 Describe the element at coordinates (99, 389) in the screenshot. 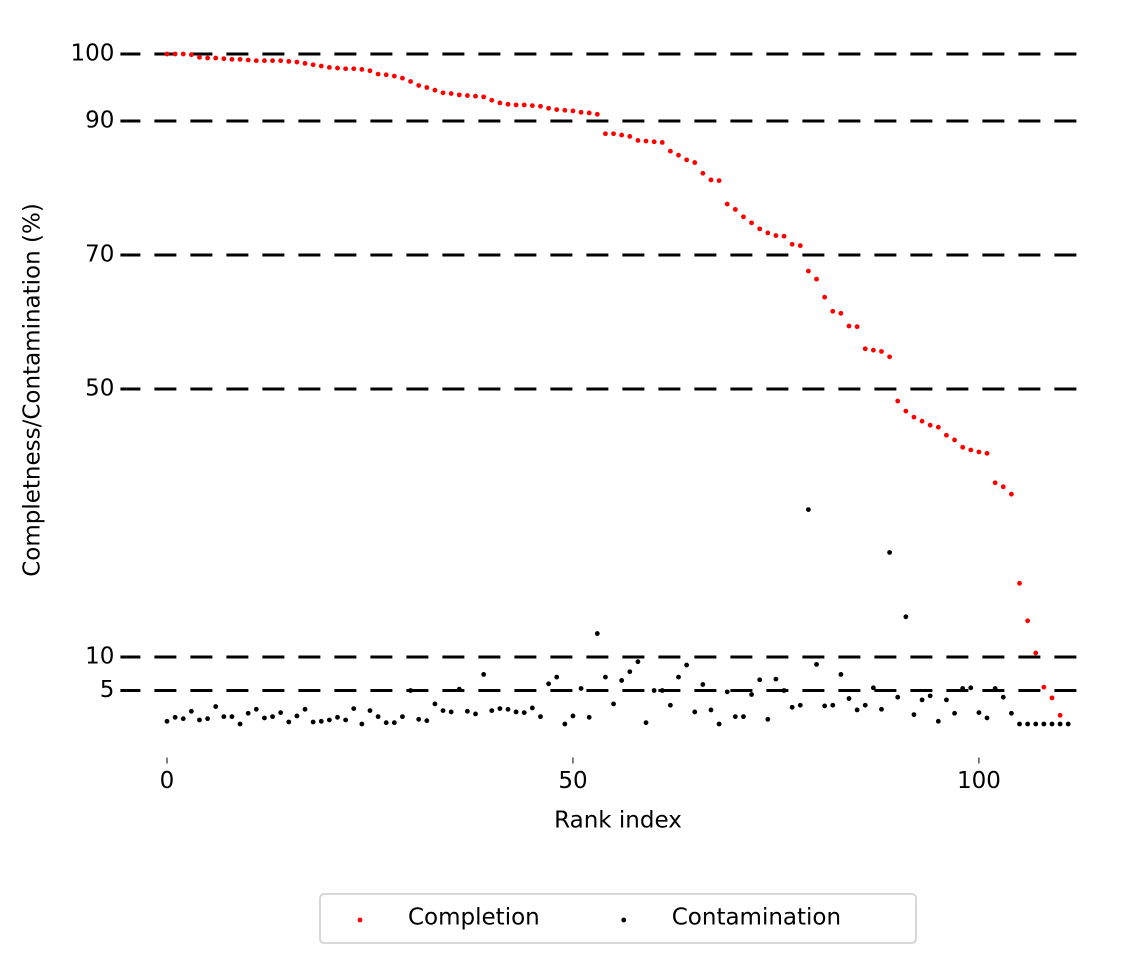

I see `y-tick-label: 50` at that location.